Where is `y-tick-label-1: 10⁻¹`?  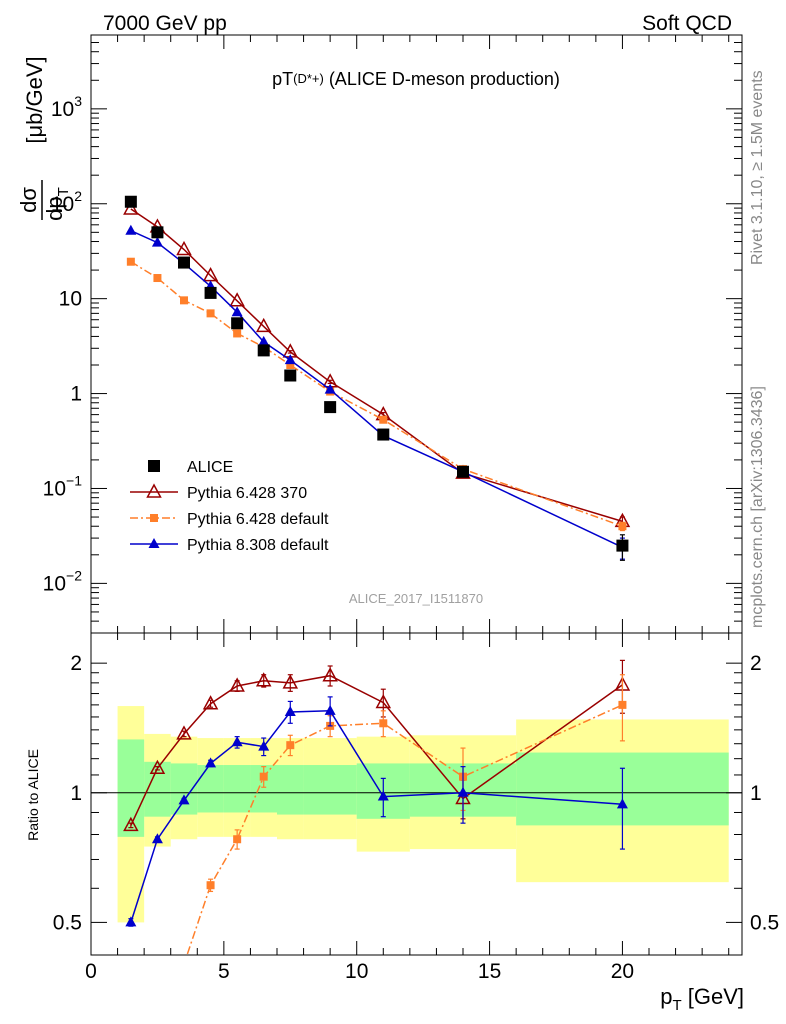 y-tick-label-1: 10⁻¹ is located at coordinates (63, 486).